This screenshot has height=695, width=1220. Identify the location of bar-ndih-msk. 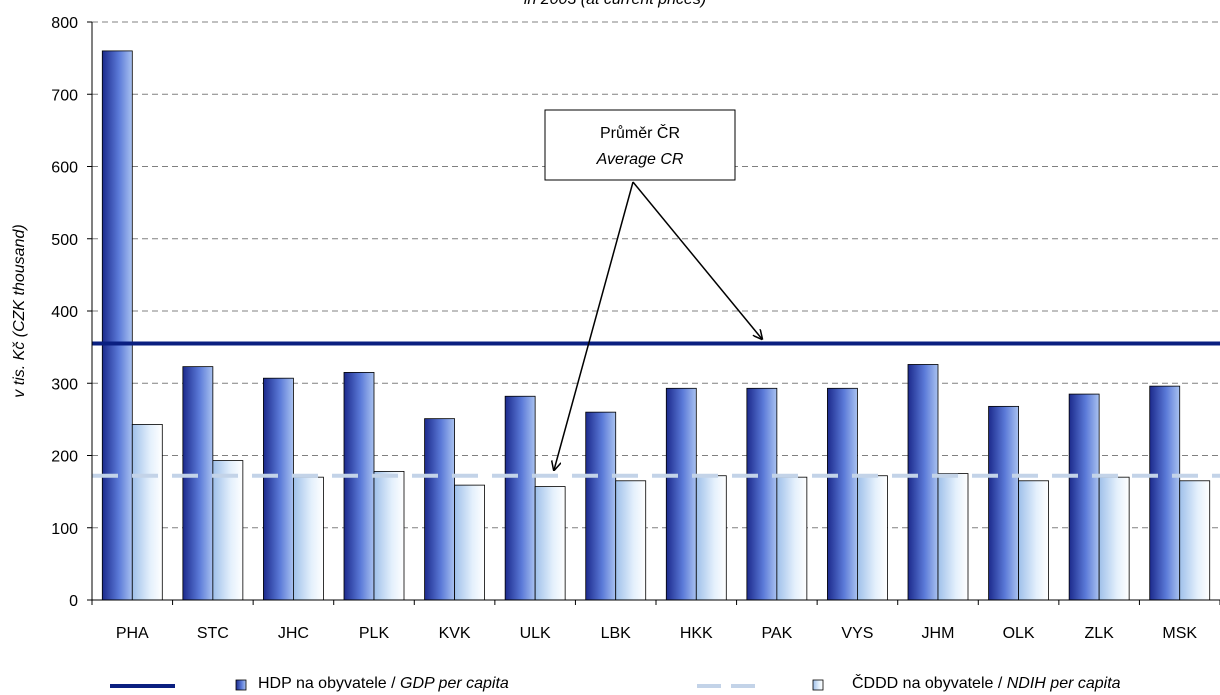
(1195, 540).